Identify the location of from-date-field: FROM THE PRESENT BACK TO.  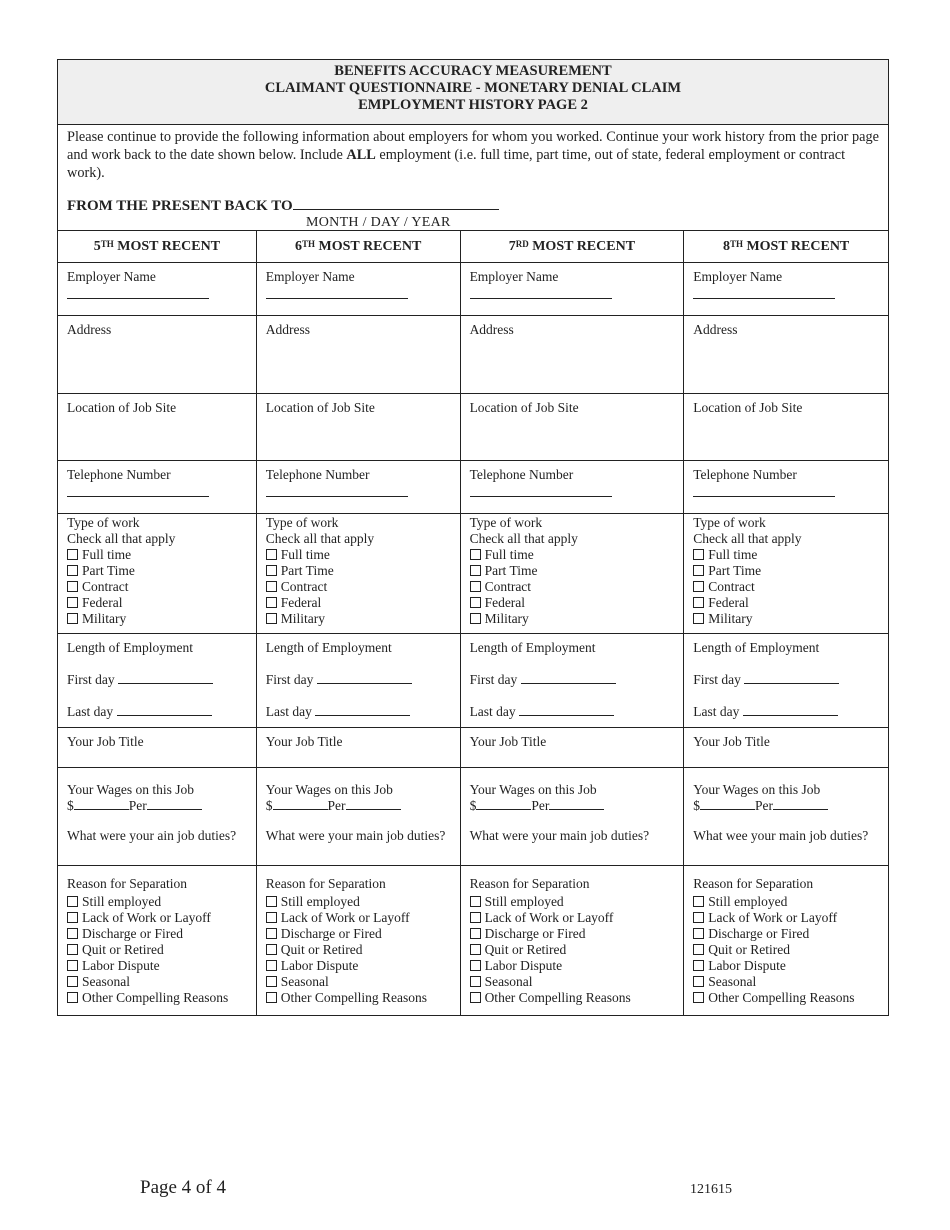
(477, 206).